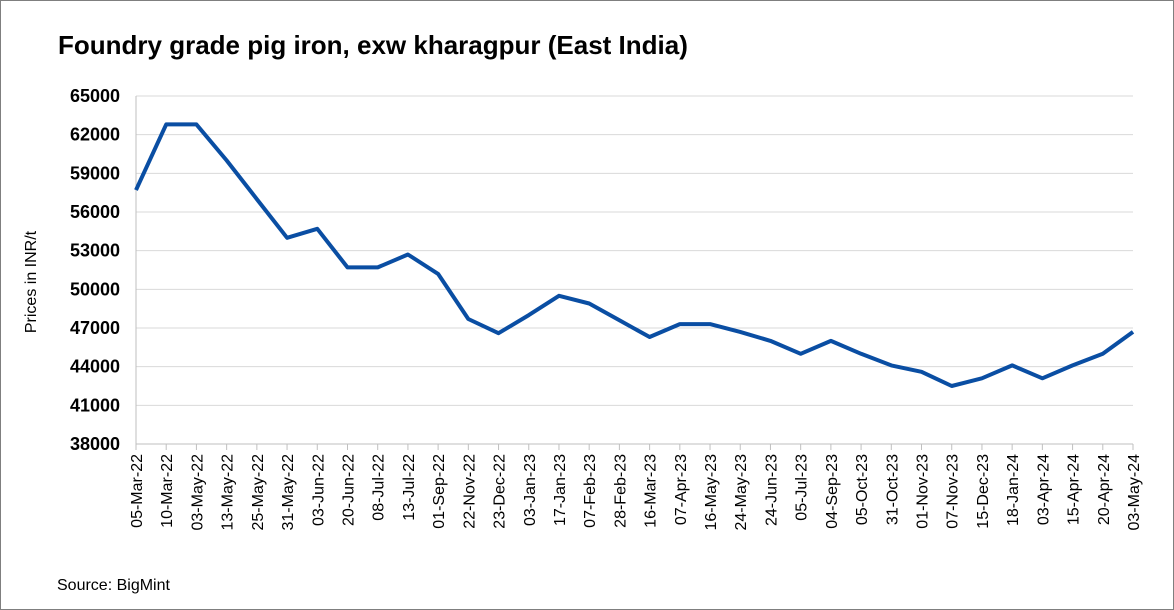  Describe the element at coordinates (95, 173) in the screenshot. I see `y-tick-label: 59000` at that location.